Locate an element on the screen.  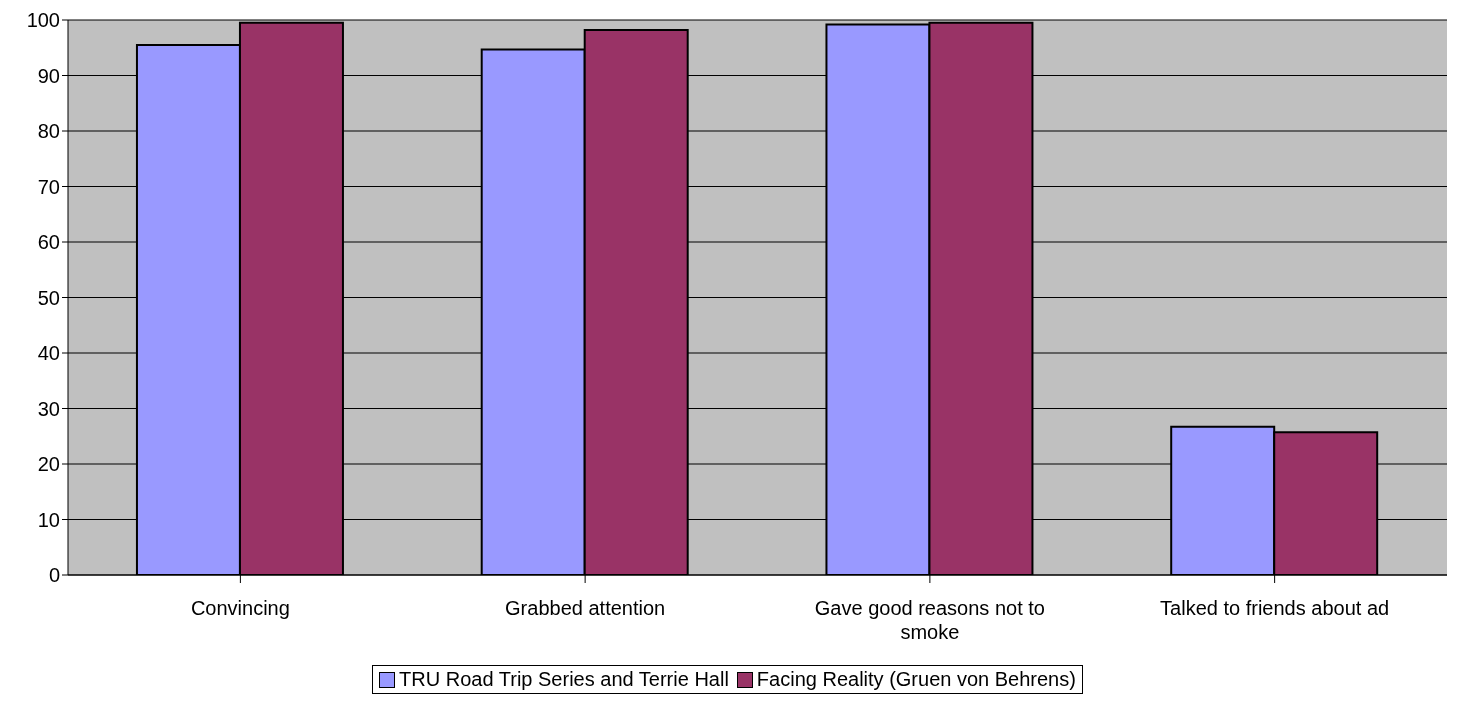
y-tick-label: 30 is located at coordinates (48, 408).